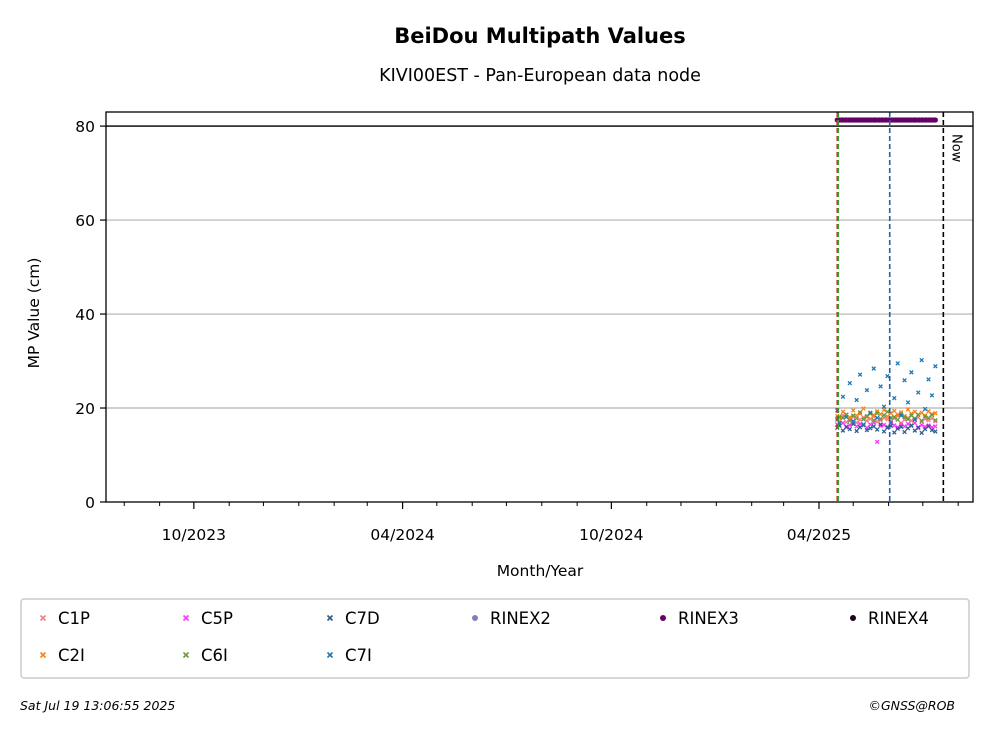 This screenshot has height=734, width=993. I want to click on legend-label: RINEX4, so click(898, 618).